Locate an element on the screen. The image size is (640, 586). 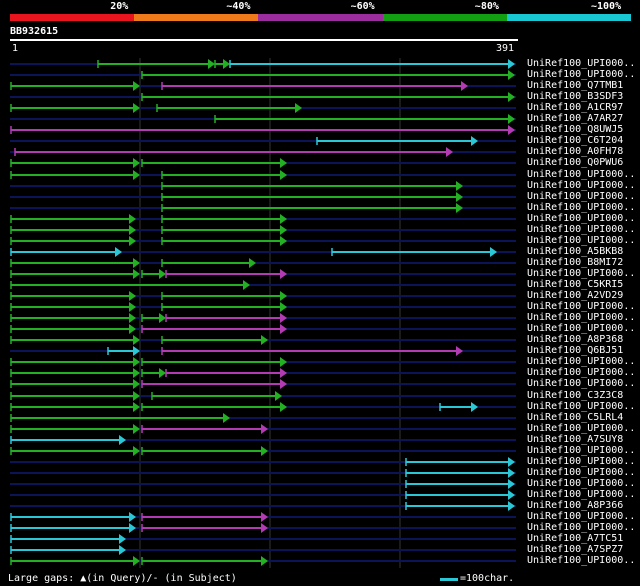
hit-name-link: UniRef100_C6T204 is located at coordinates (575, 140).